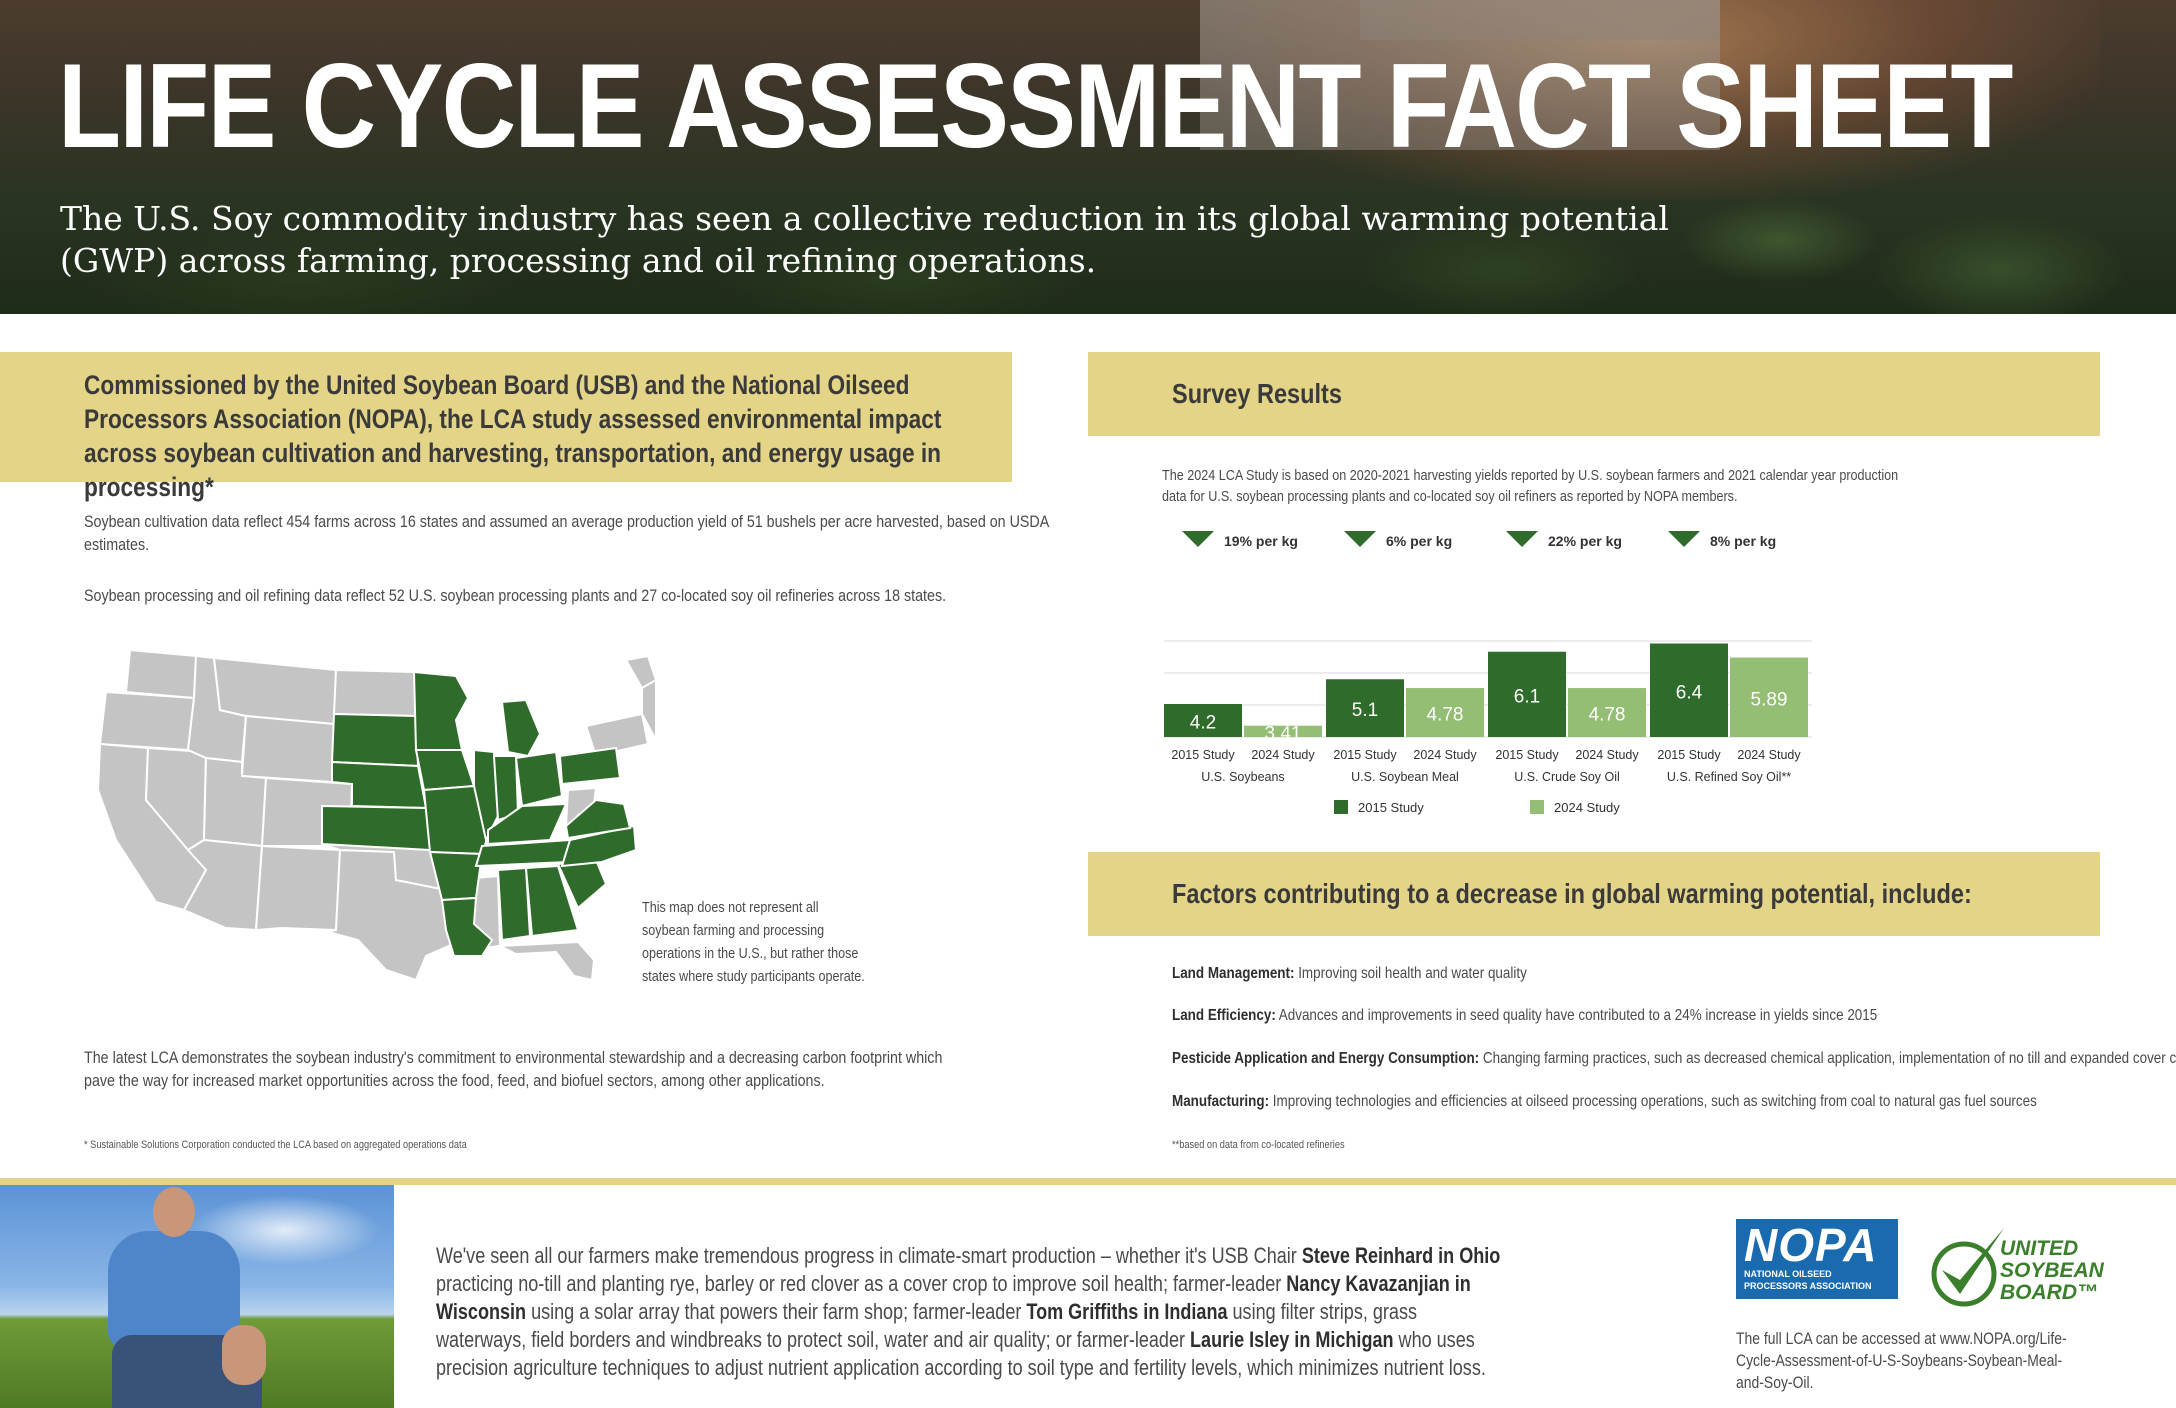  What do you see at coordinates (2049, 1292) in the screenshot?
I see `usb-wordmark-line: BOARD™` at bounding box center [2049, 1292].